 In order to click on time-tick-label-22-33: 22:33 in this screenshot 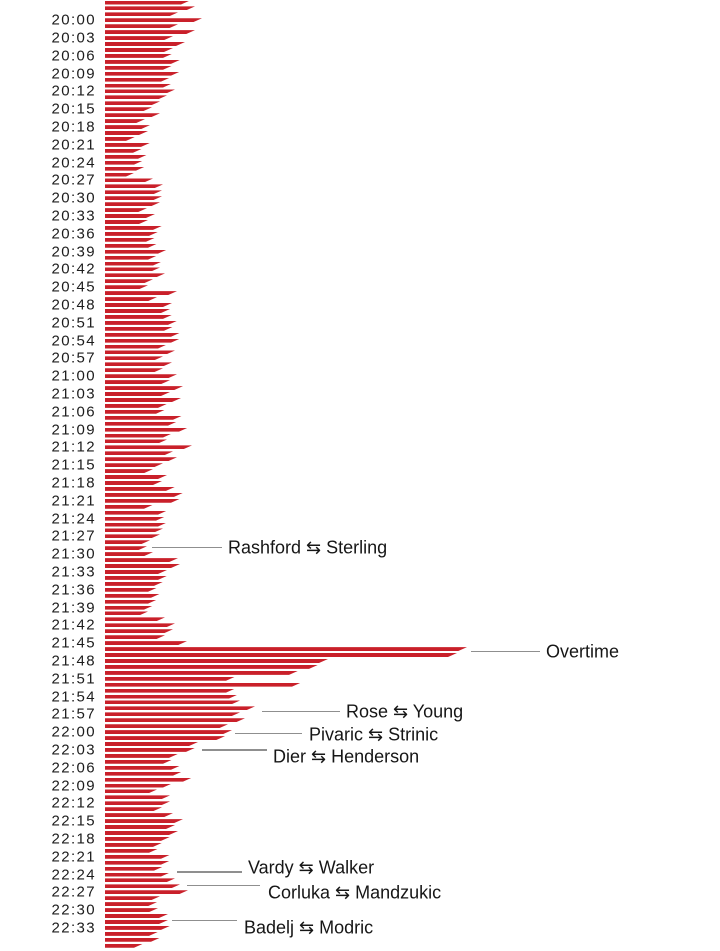, I will do `click(73, 928)`.